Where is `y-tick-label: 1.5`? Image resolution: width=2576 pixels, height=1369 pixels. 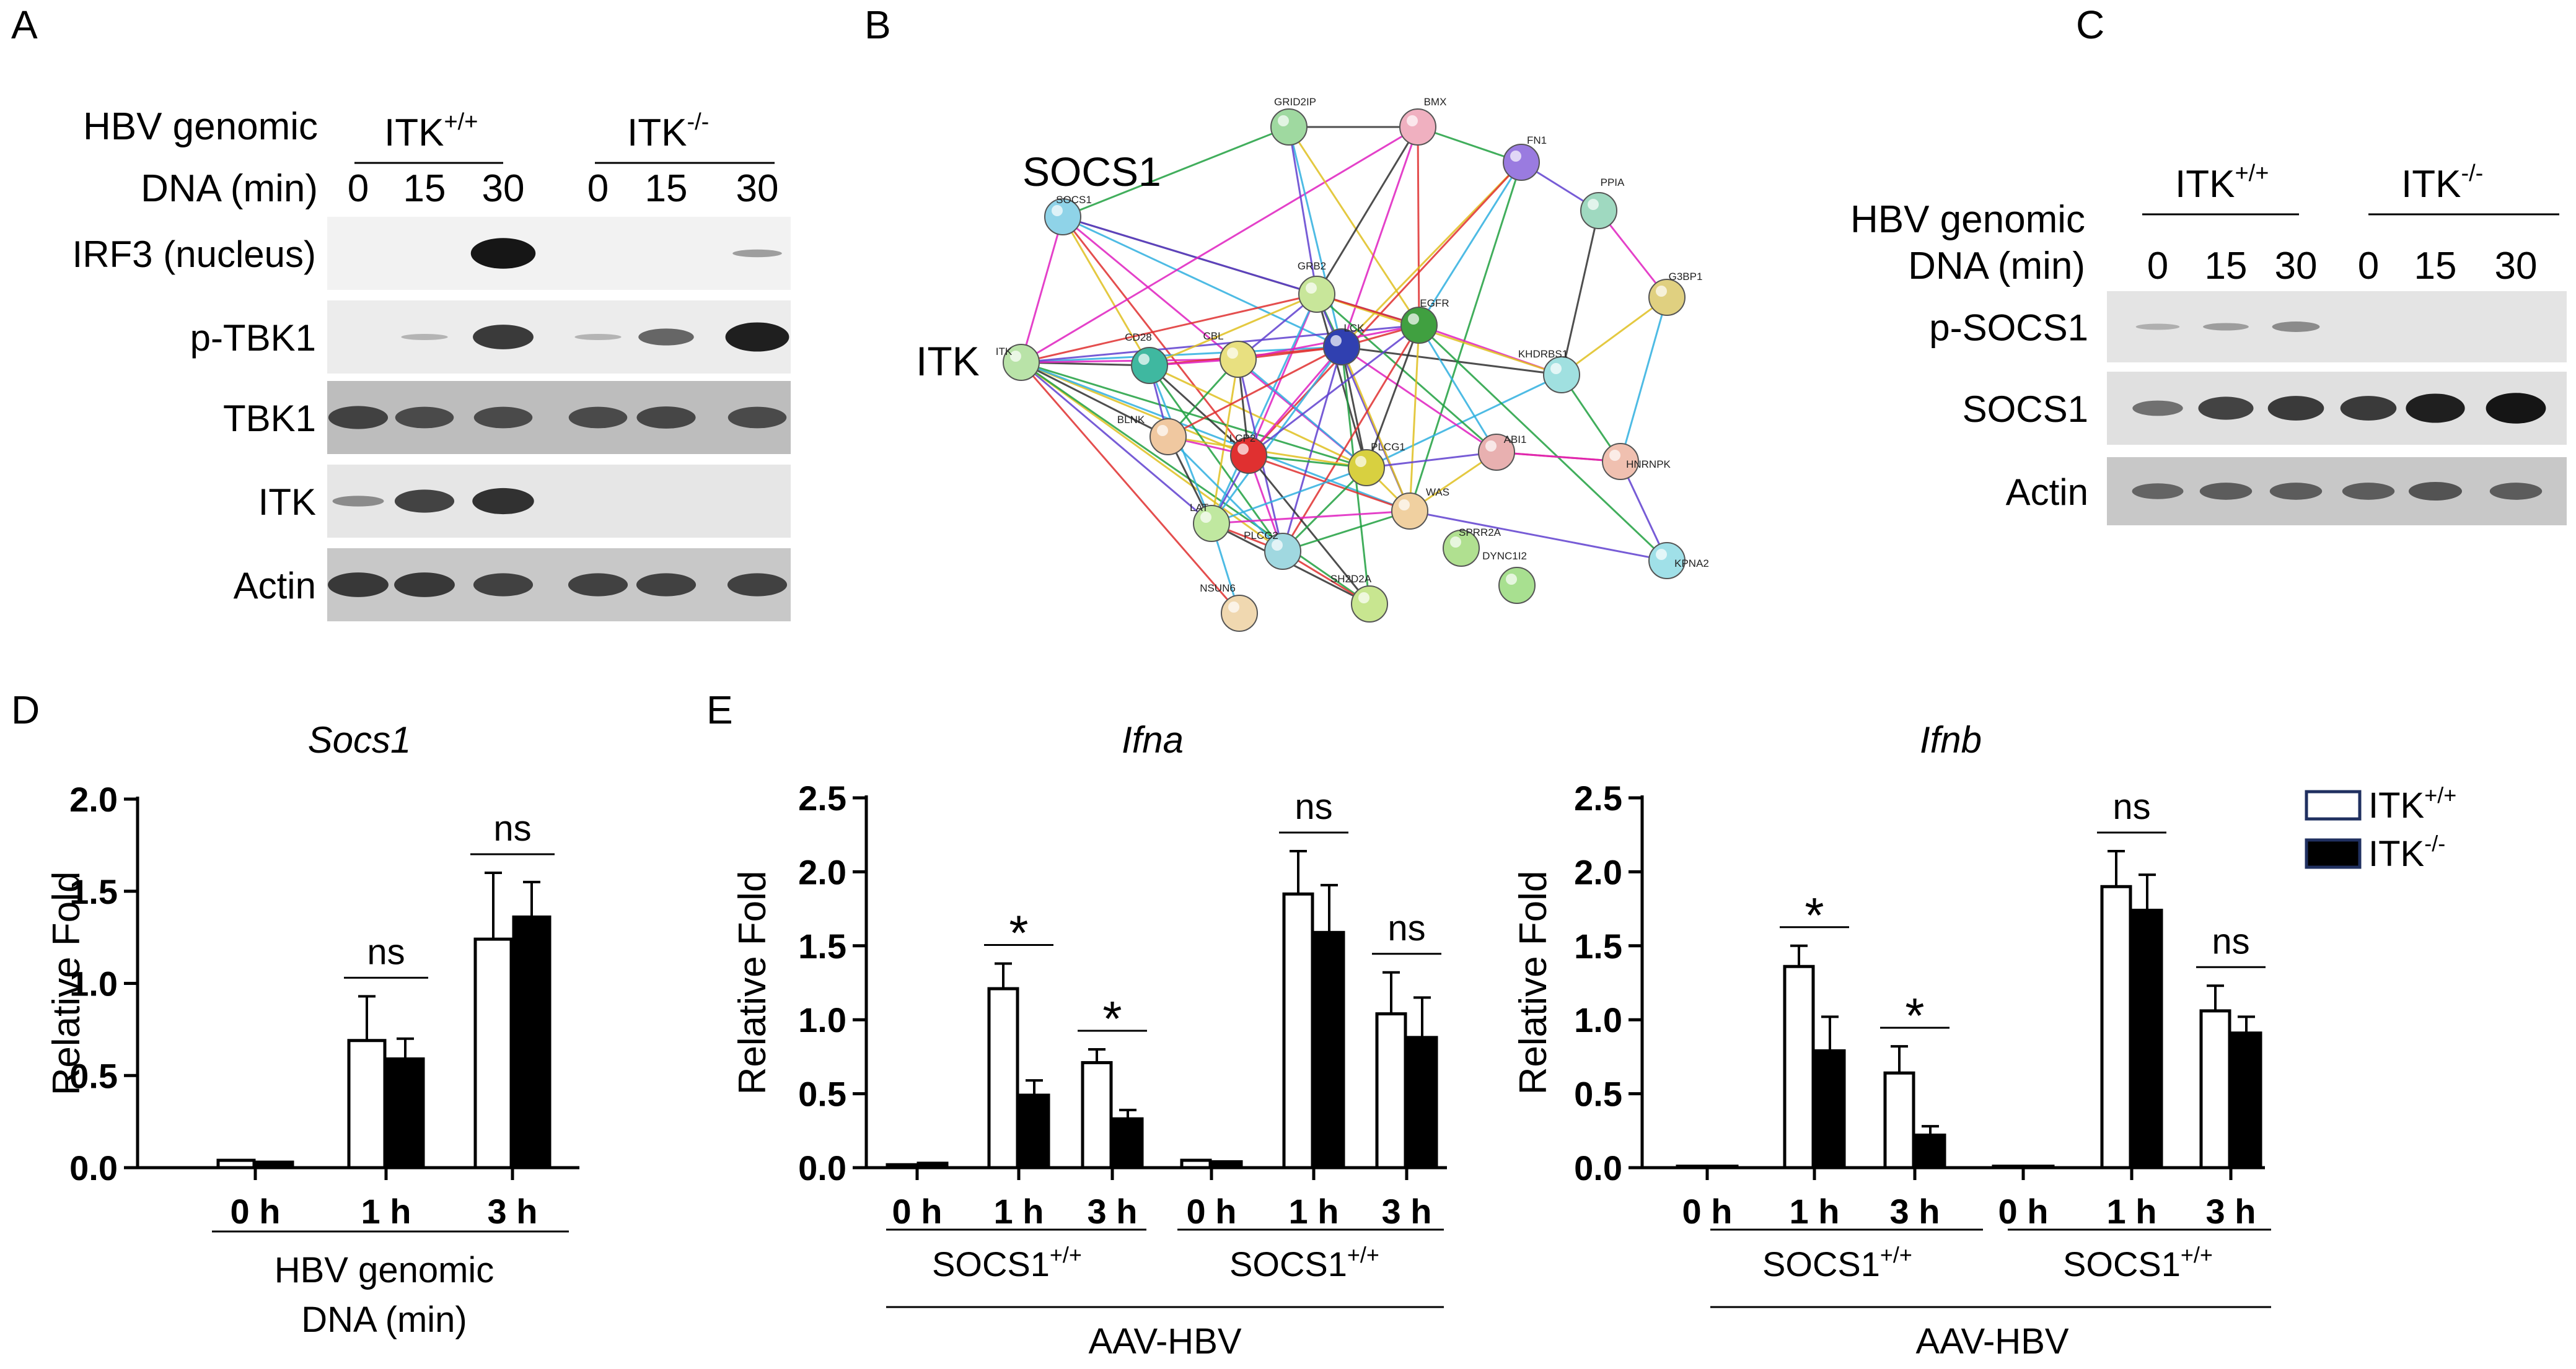
y-tick-label: 1.5 is located at coordinates (822, 946).